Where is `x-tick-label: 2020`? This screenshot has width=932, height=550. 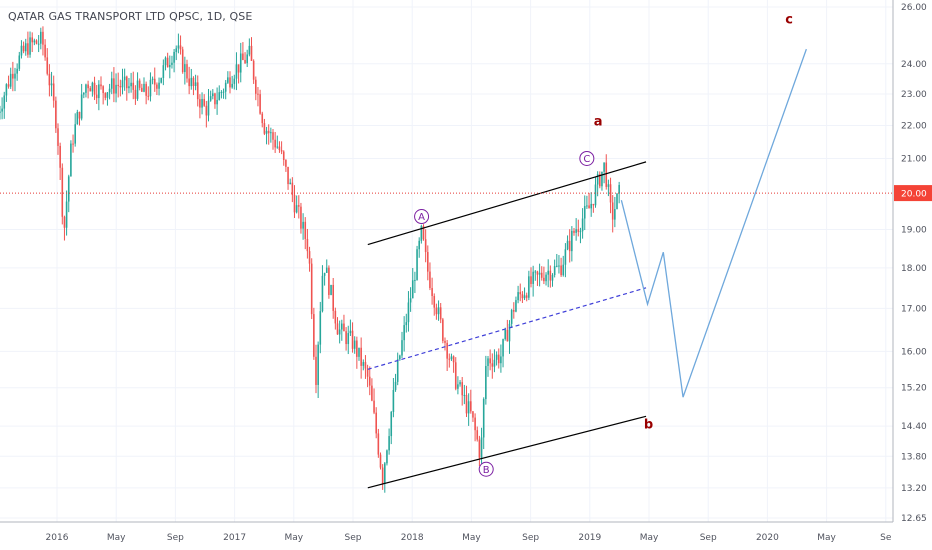 x-tick-label: 2020 is located at coordinates (767, 538).